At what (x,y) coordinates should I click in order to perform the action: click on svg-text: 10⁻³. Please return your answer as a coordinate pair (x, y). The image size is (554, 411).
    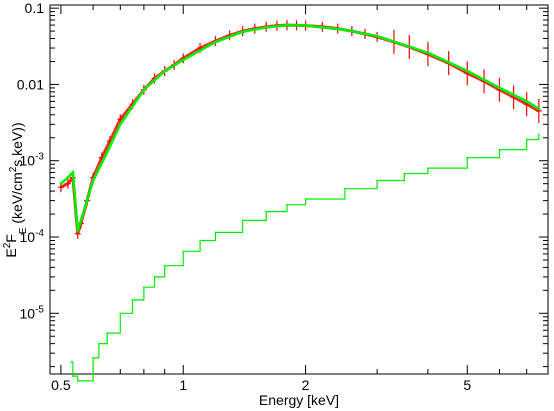
    Looking at the image, I should click on (32, 160).